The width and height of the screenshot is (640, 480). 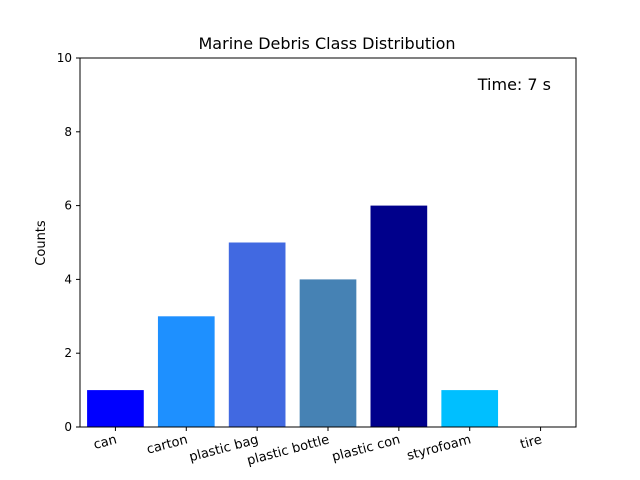 What do you see at coordinates (257, 334) in the screenshot?
I see `bar-plastic-bag` at bounding box center [257, 334].